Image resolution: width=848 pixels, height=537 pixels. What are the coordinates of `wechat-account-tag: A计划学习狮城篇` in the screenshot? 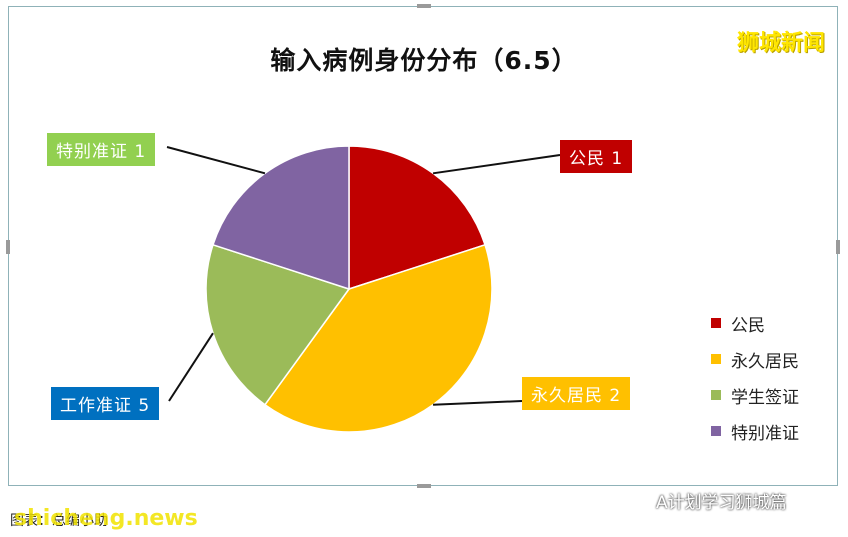 It's located at (707, 500).